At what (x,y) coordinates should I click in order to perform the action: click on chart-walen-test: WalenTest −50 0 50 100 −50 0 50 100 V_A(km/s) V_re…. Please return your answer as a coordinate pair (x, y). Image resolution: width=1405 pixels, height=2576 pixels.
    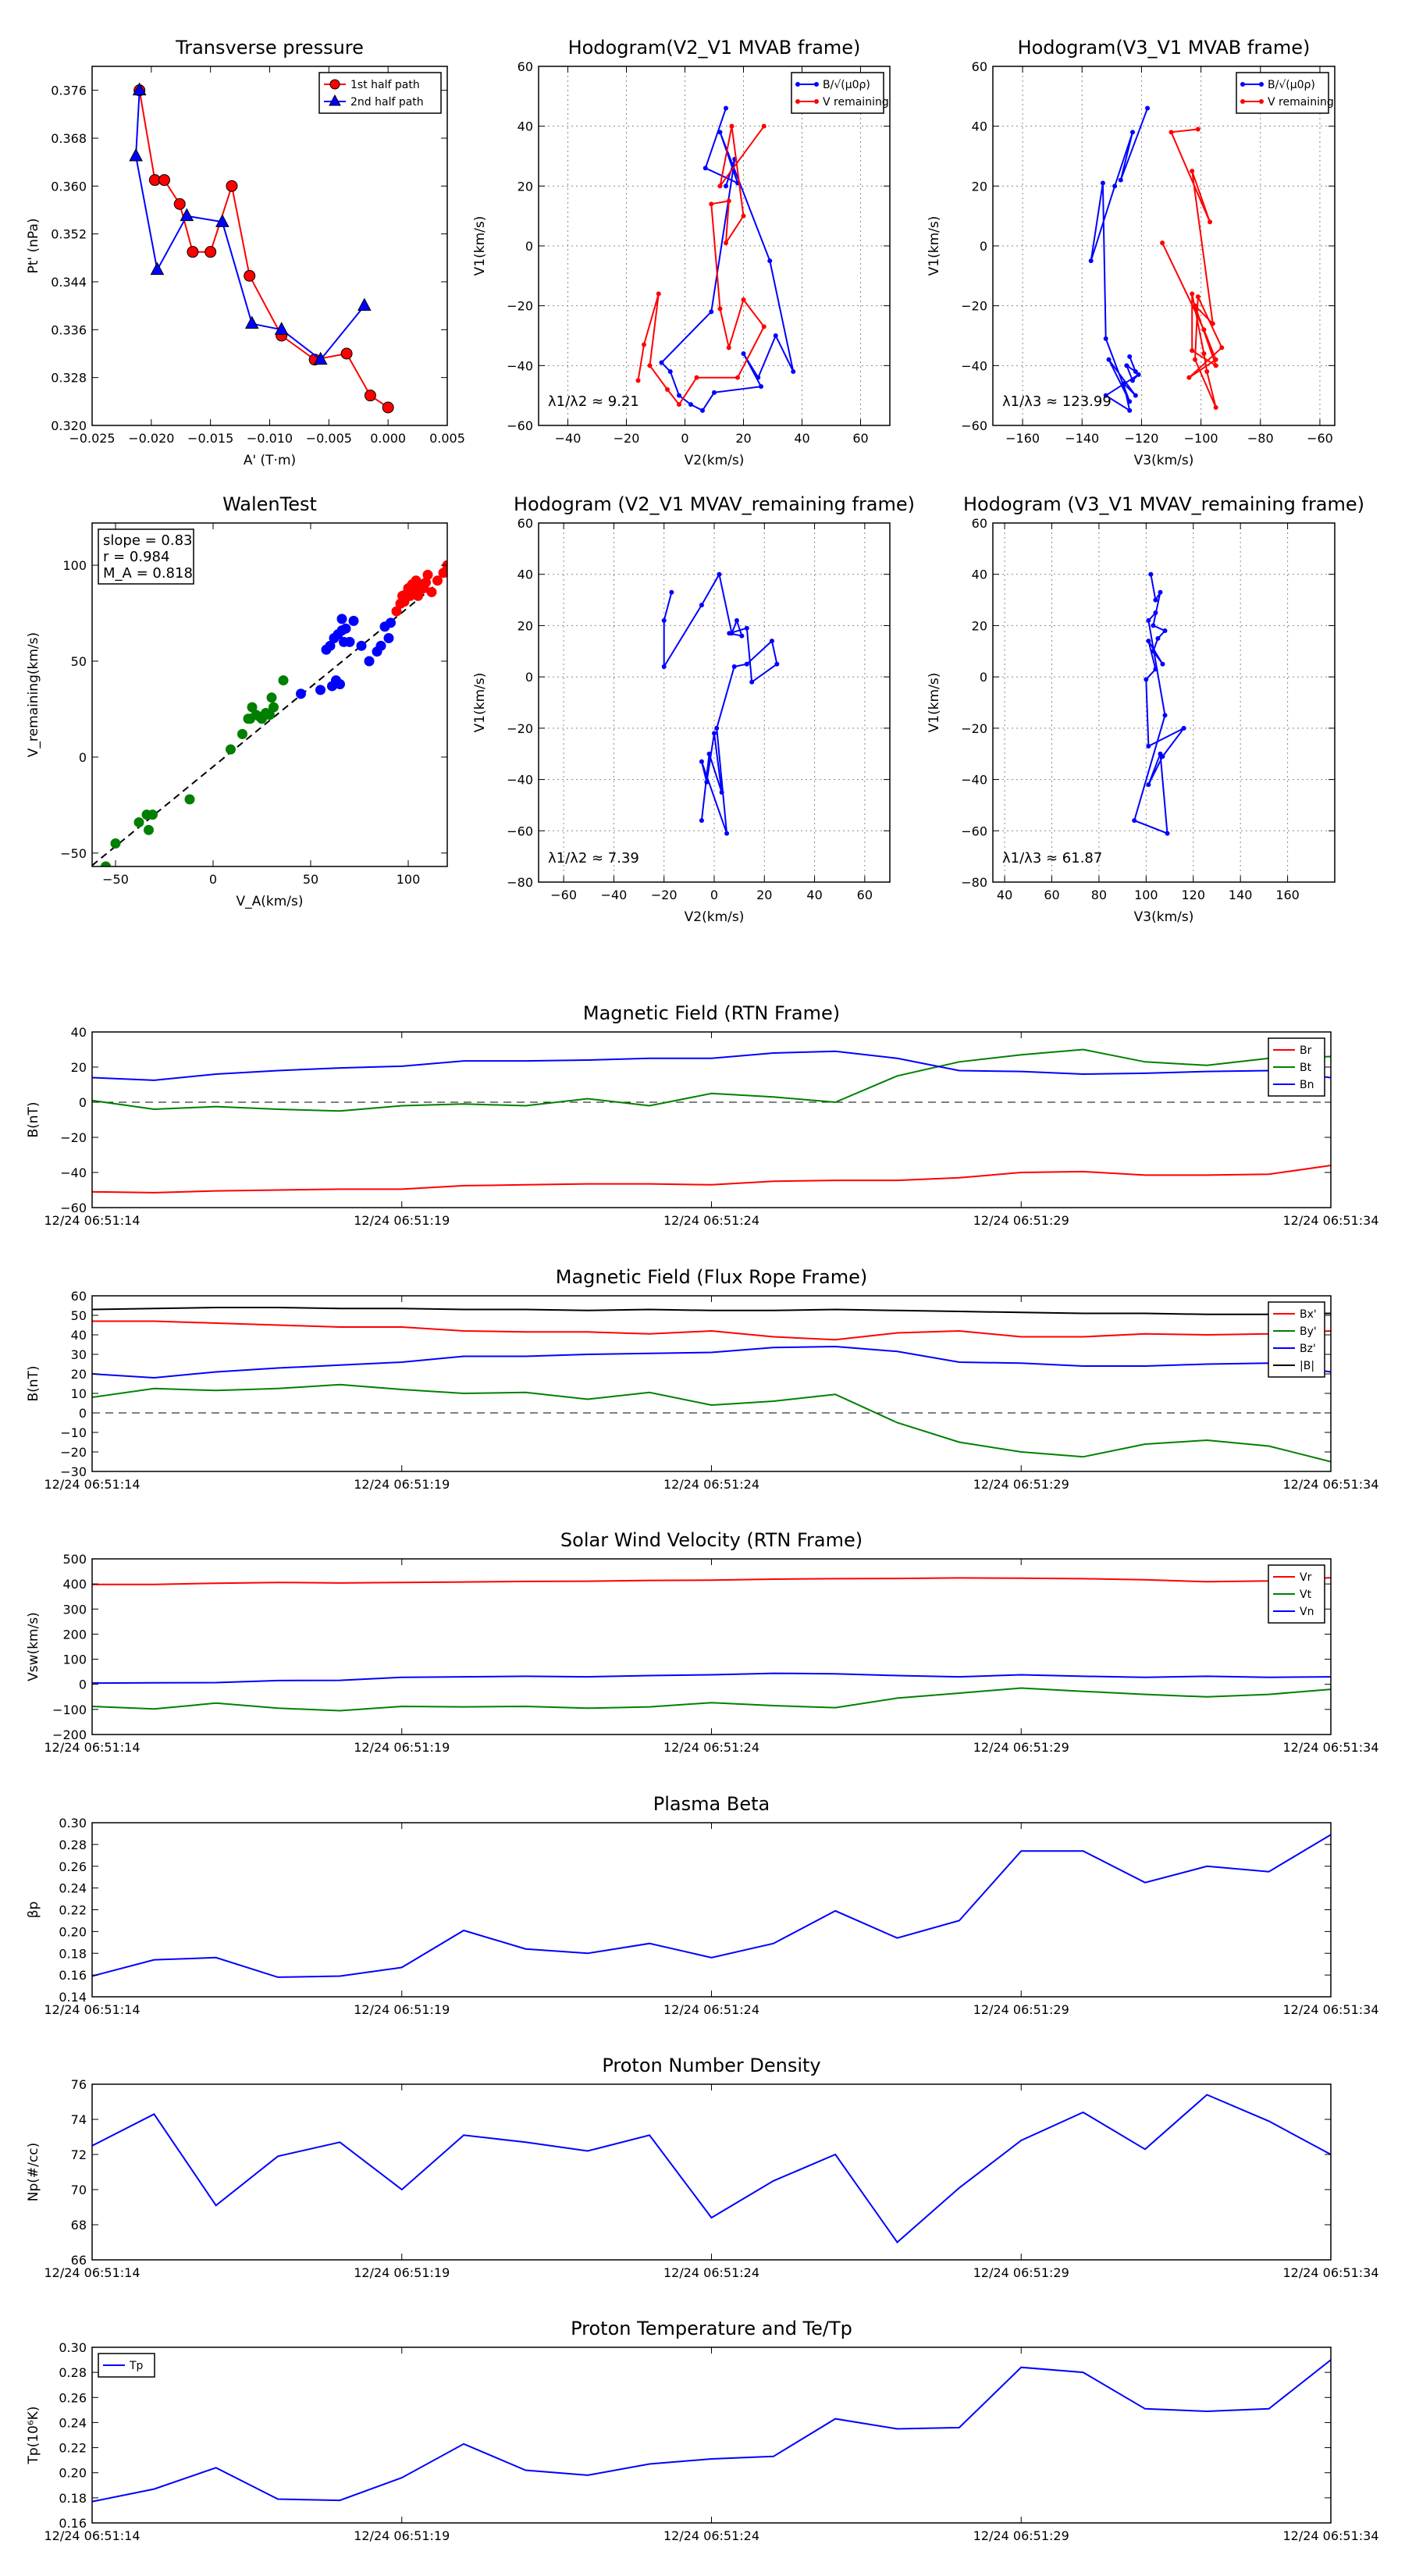
    Looking at the image, I should click on (237, 701).